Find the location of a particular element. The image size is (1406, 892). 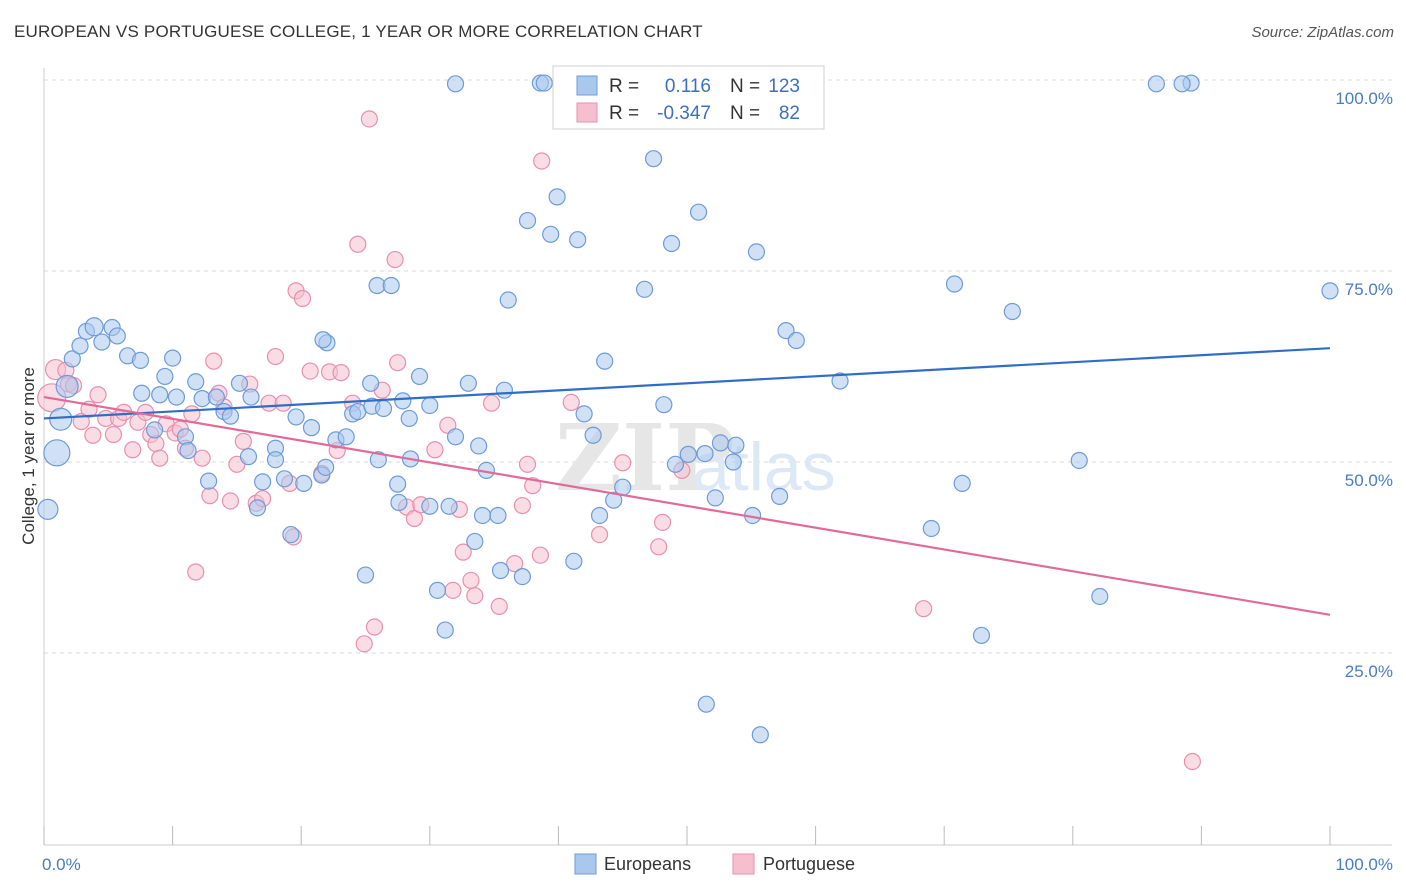

stats-legend-box is located at coordinates (688, 97).